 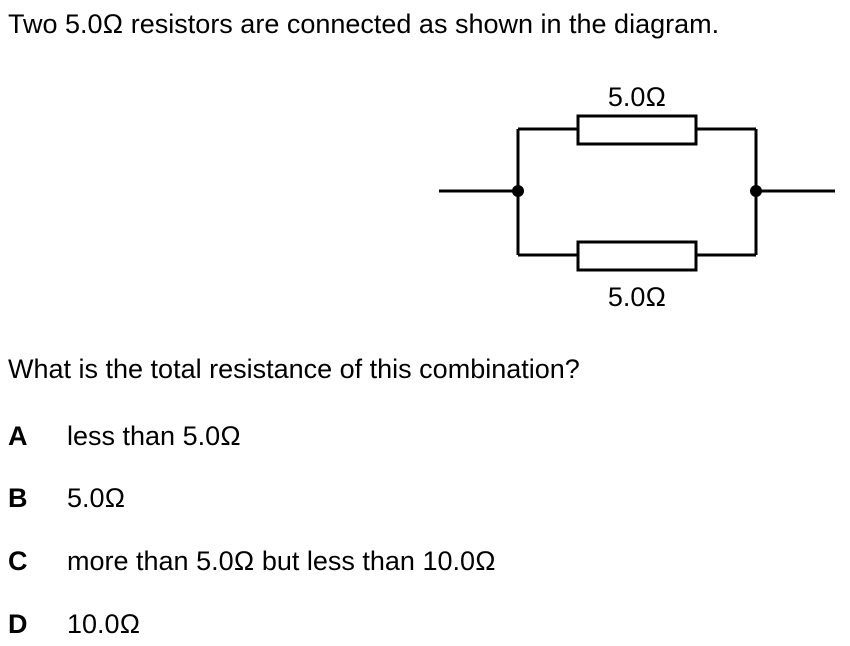 I want to click on option-text: less than 5.0Ω, so click(x=154, y=436).